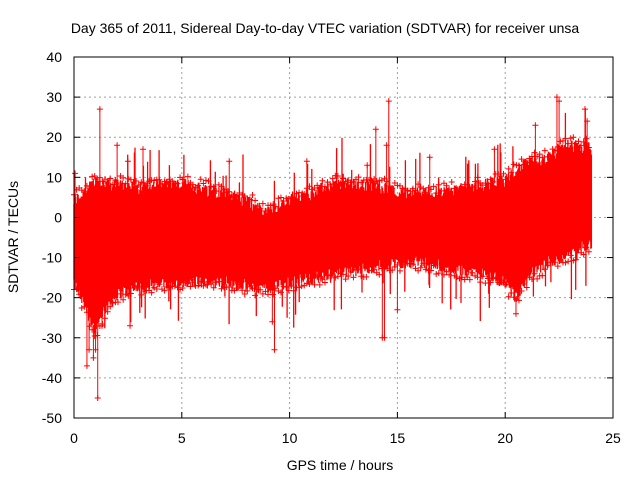  What do you see at coordinates (505, 438) in the screenshot?
I see `x-tick-label: 20` at bounding box center [505, 438].